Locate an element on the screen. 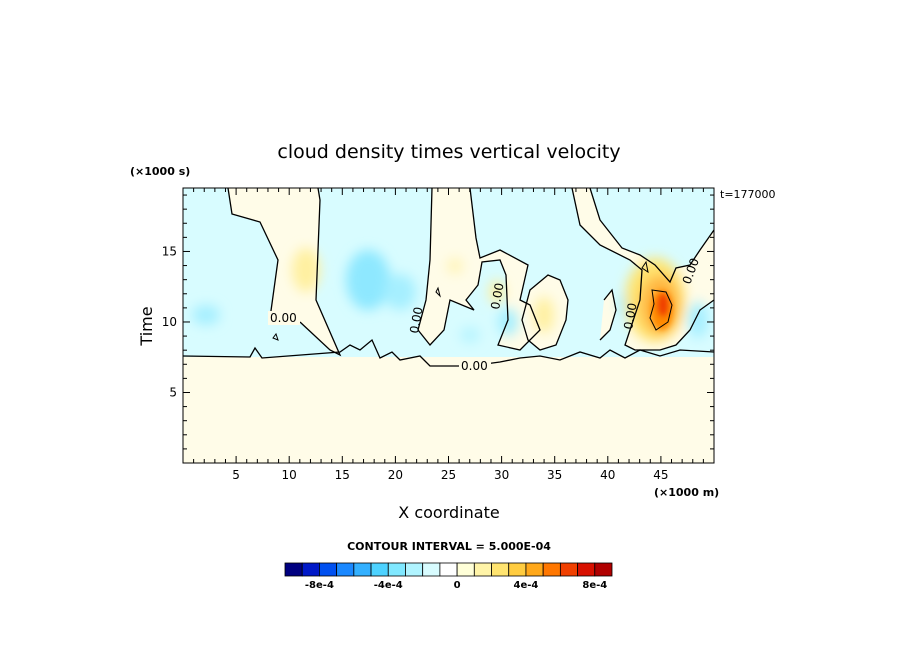 Image resolution: width=904 pixels, height=654 pixels. contour-label-3: 0.00 is located at coordinates (416, 320).